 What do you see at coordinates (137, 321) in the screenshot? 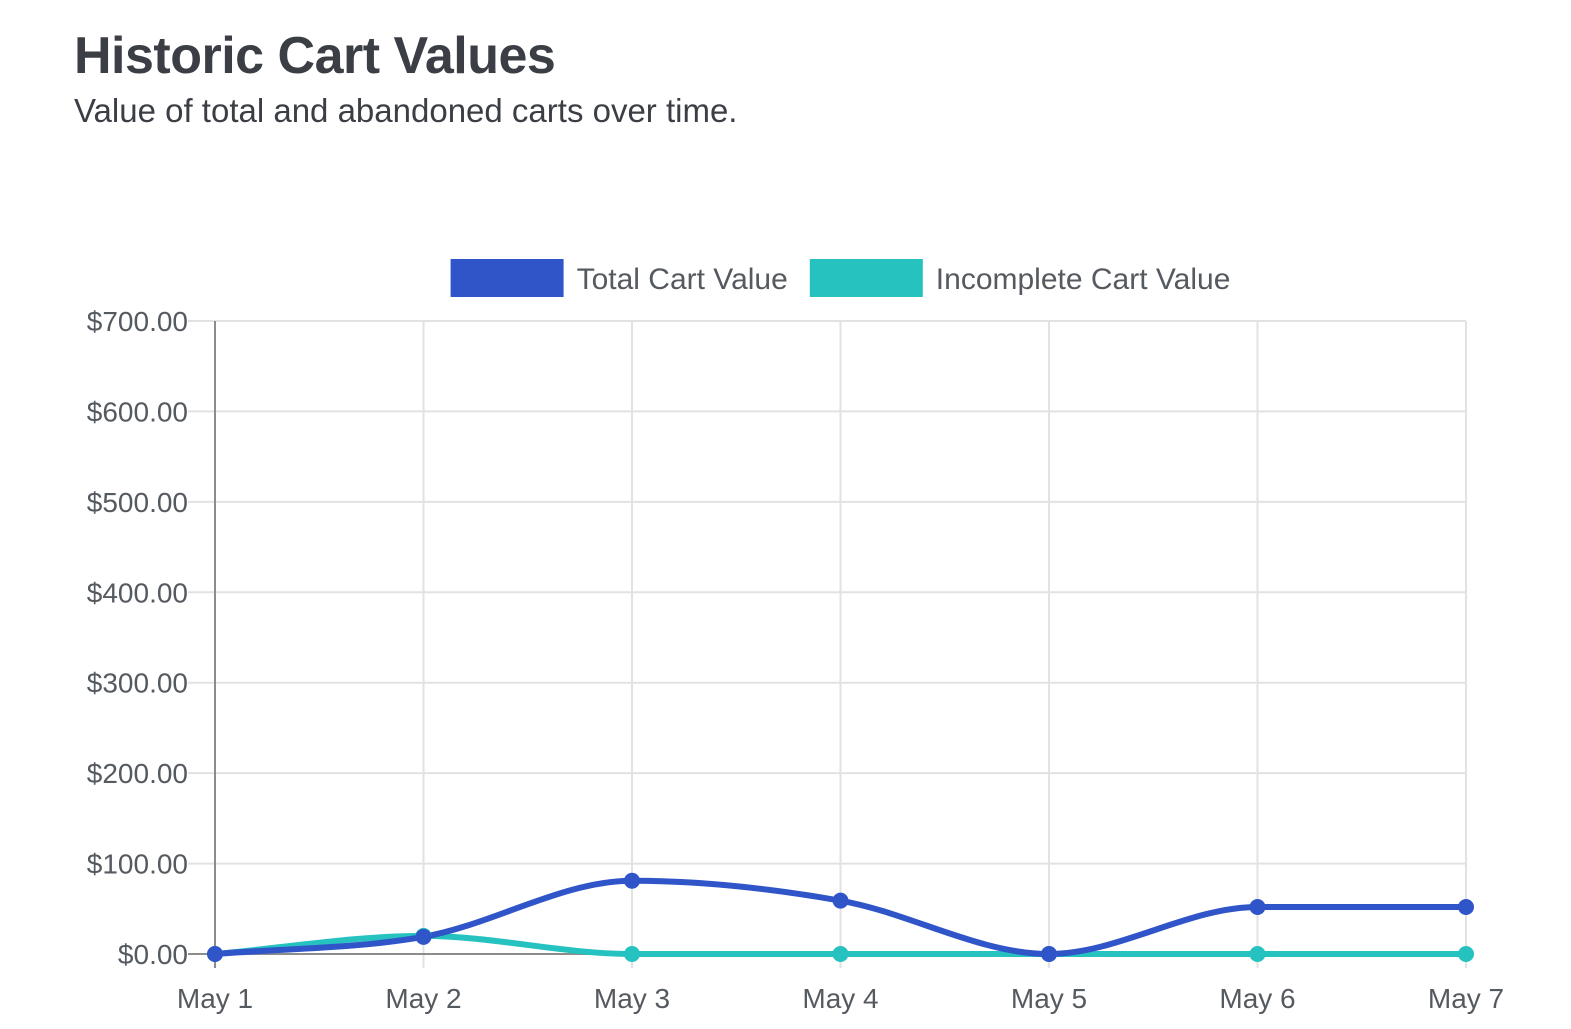
I see `y-tick-label: $700.00` at bounding box center [137, 321].